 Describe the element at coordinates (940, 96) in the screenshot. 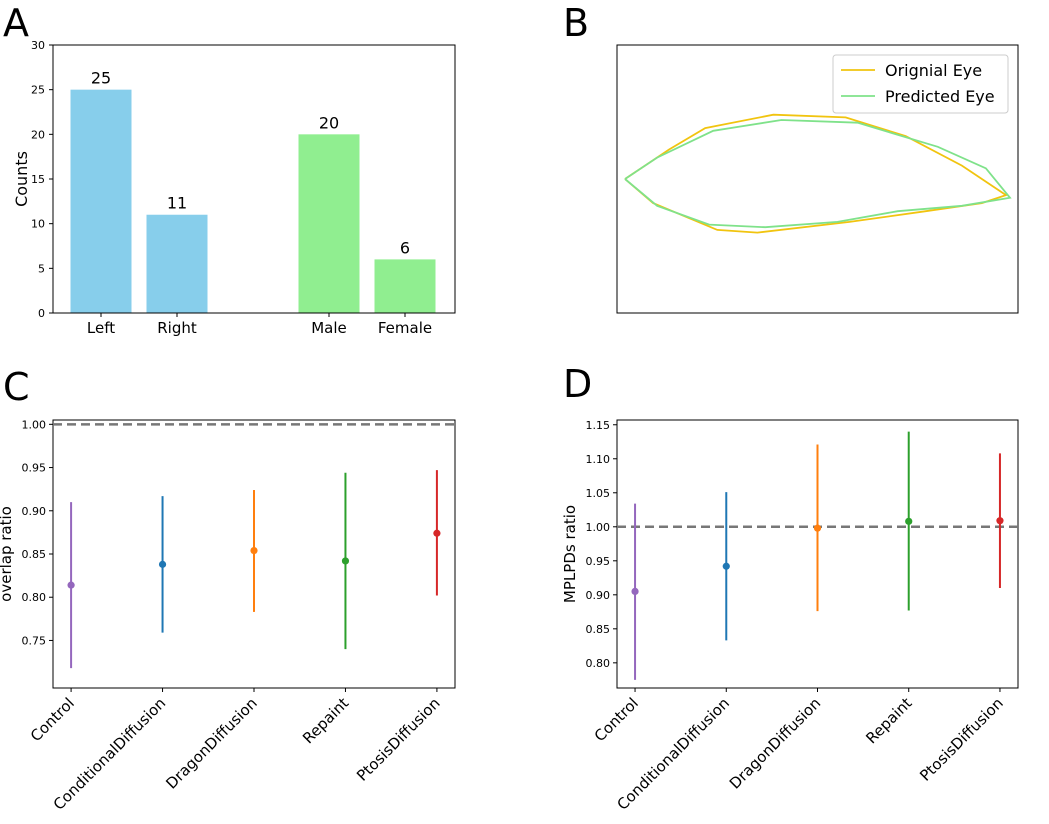

I see `legend-label: Predicted Eye` at that location.